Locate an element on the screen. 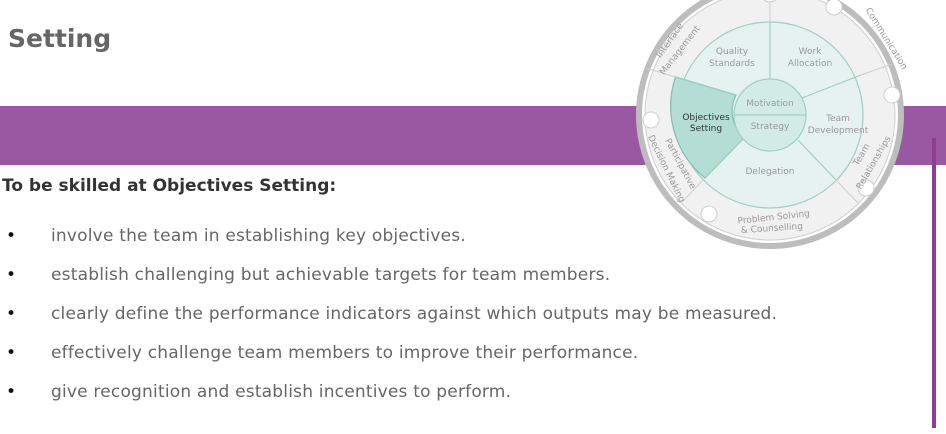  segment-label-quality: Quality is located at coordinates (732, 52).